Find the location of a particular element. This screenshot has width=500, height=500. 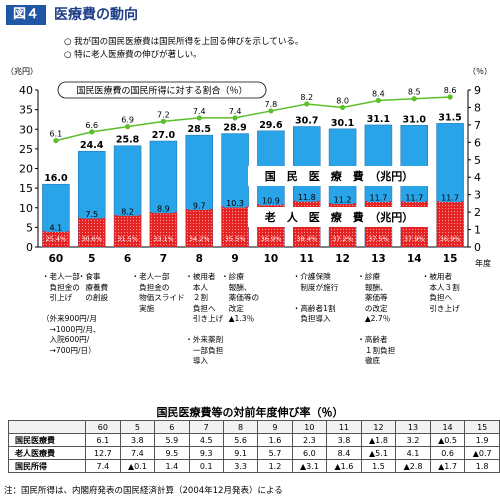

policy-note: ・被用者 本人３割 負担へ 引き上げ is located at coordinates (441, 293).